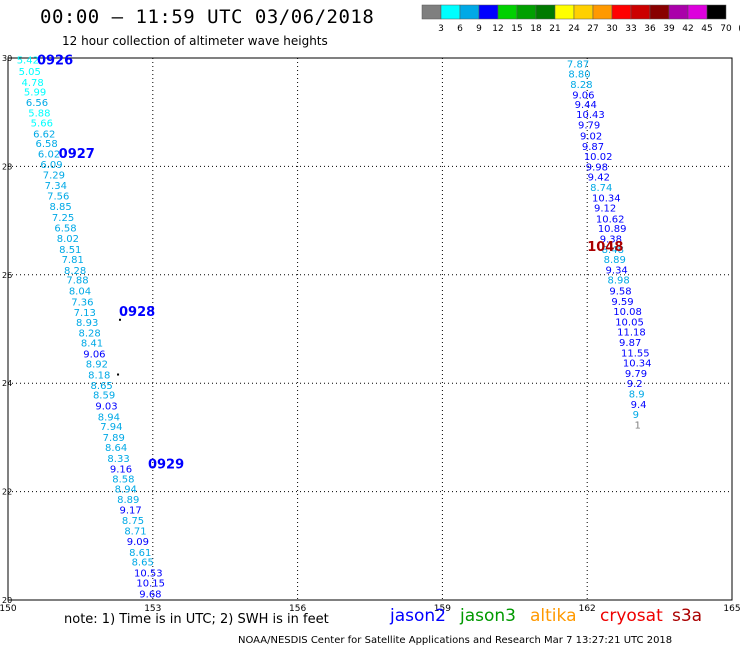  I want to click on mission-label-altika: altika, so click(553, 616).